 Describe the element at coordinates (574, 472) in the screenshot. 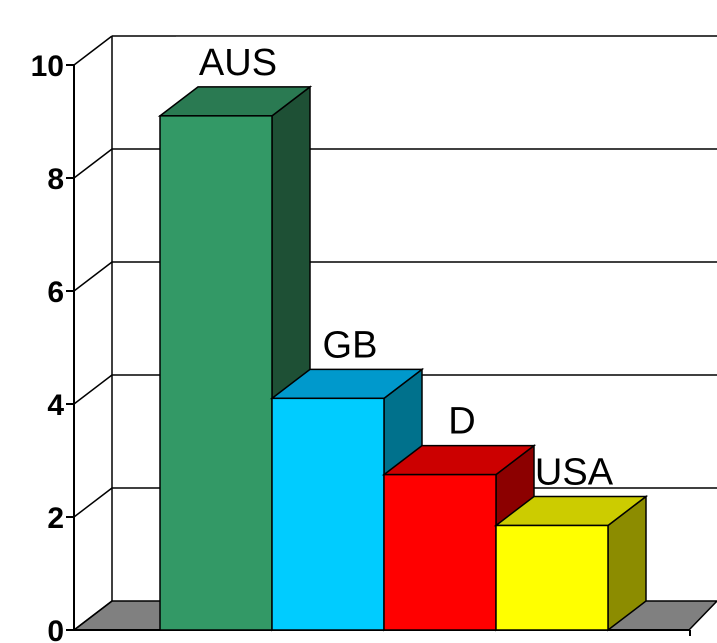

I see `bar-label-usa: USA` at that location.